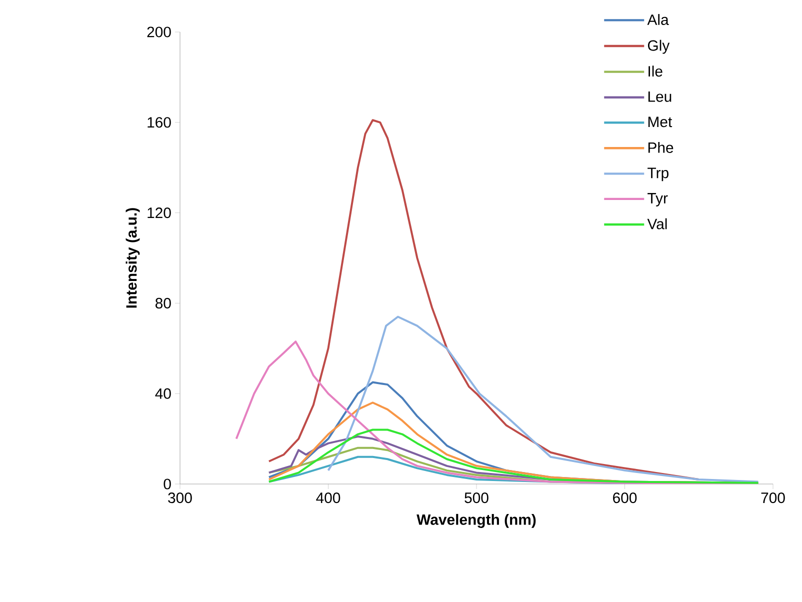  I want to click on y-axis-title: Intensity (a.u.), so click(133, 258).